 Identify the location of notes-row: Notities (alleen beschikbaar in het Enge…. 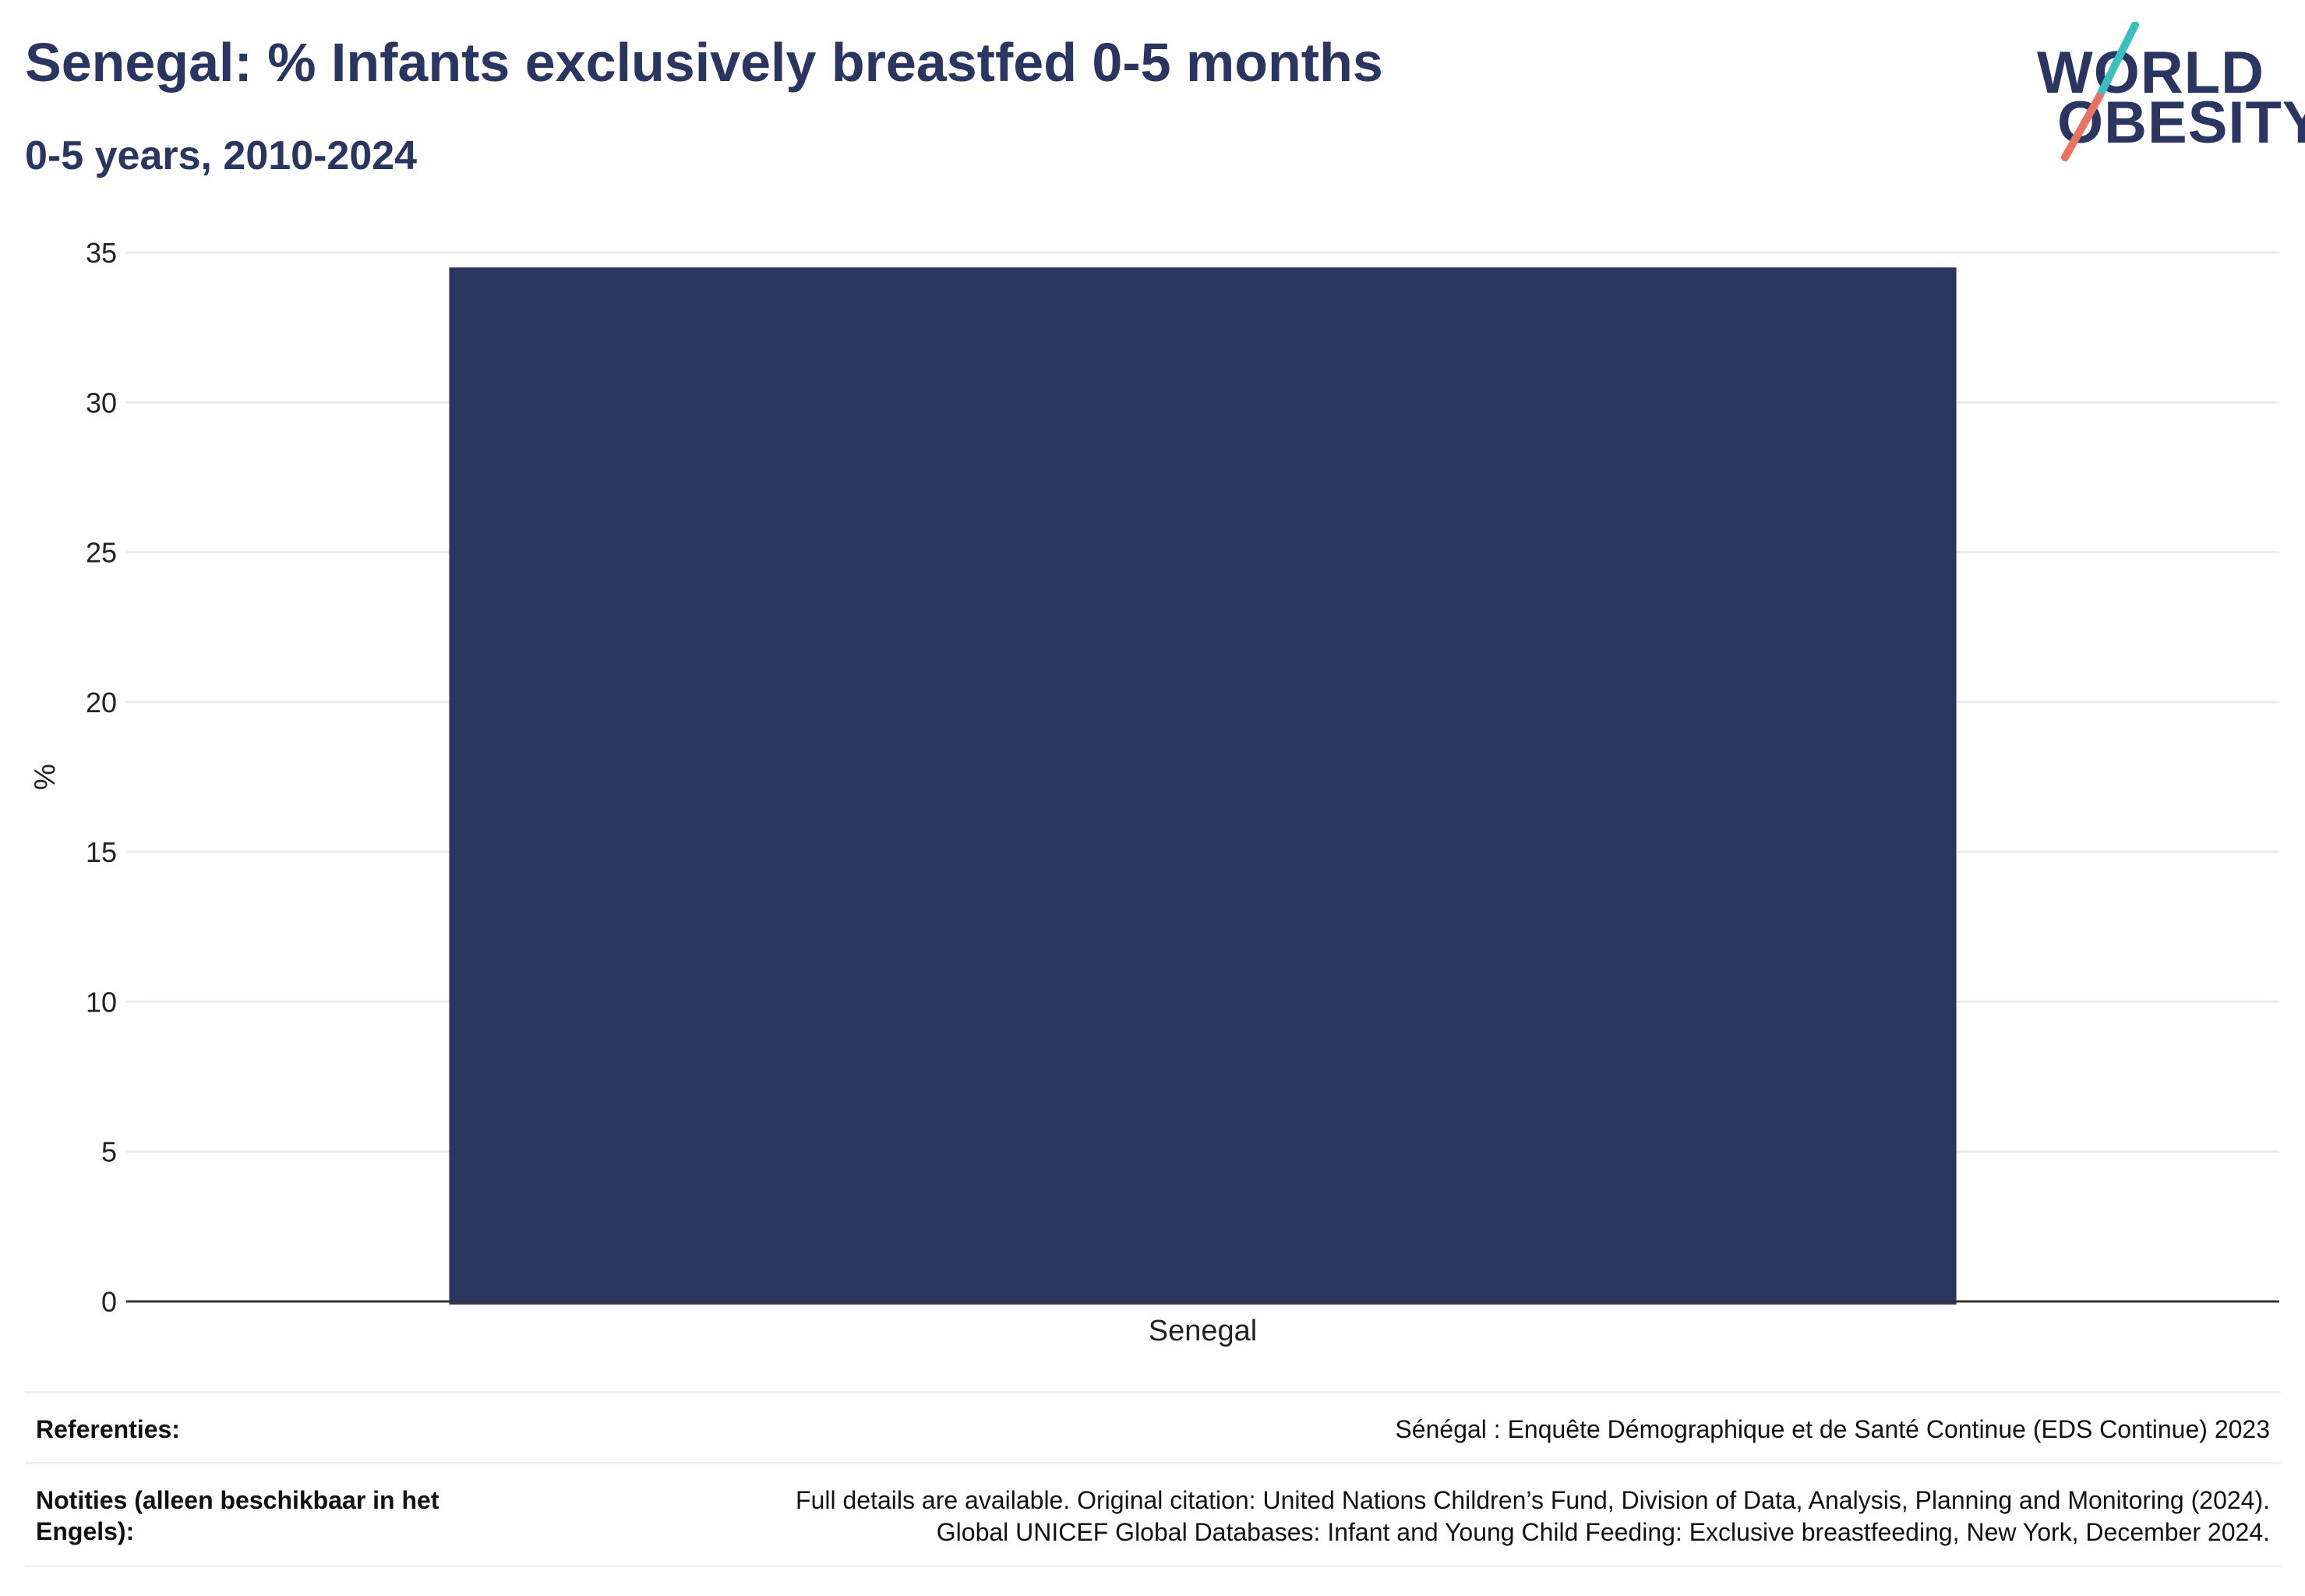
(1153, 1515).